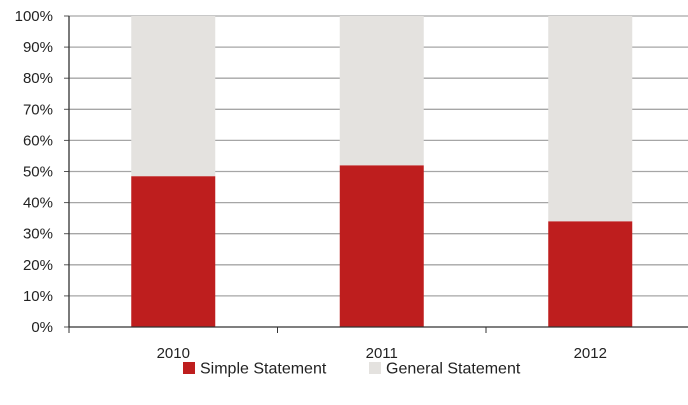 This screenshot has width=688, height=405. Describe the element at coordinates (38, 265) in the screenshot. I see `y-tick-label: 20%` at that location.